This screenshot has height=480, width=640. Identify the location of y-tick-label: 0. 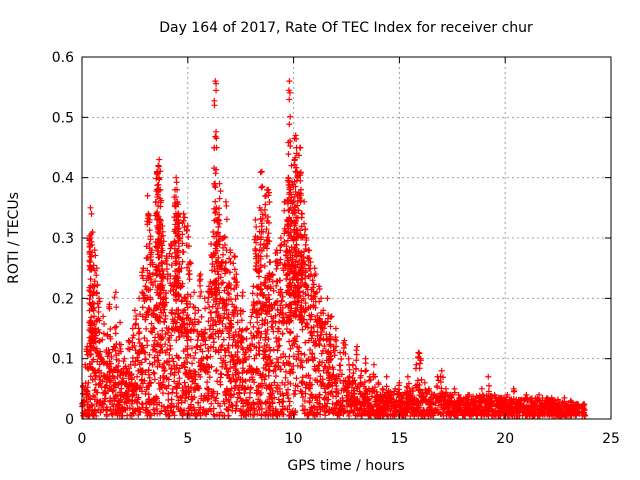
(69, 420).